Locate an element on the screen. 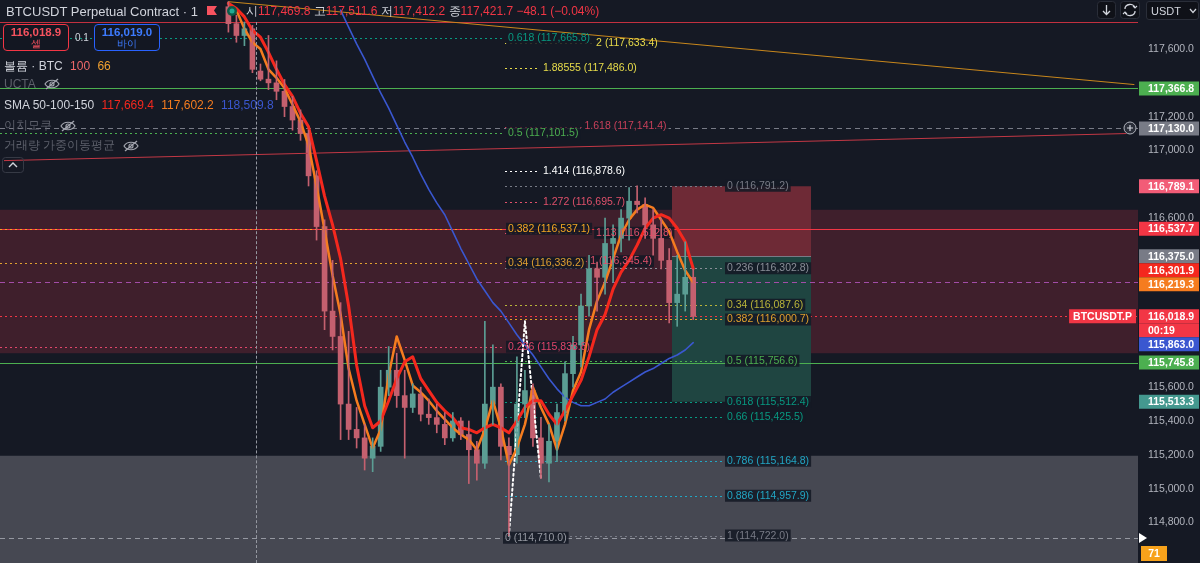 The height and width of the screenshot is (563, 1200). ref-line-label: 0.382 (116,537.1) is located at coordinates (549, 227).